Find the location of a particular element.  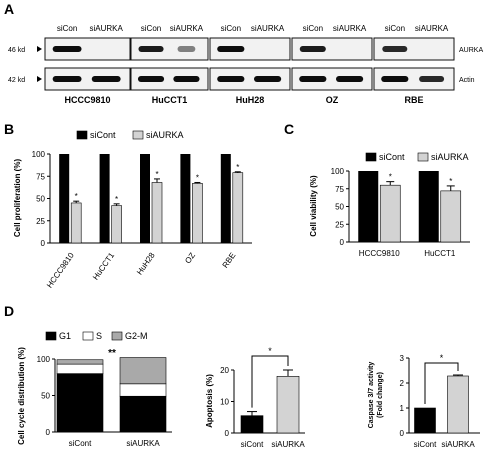

y-tick-label: 75 is located at coordinates (40, 176).